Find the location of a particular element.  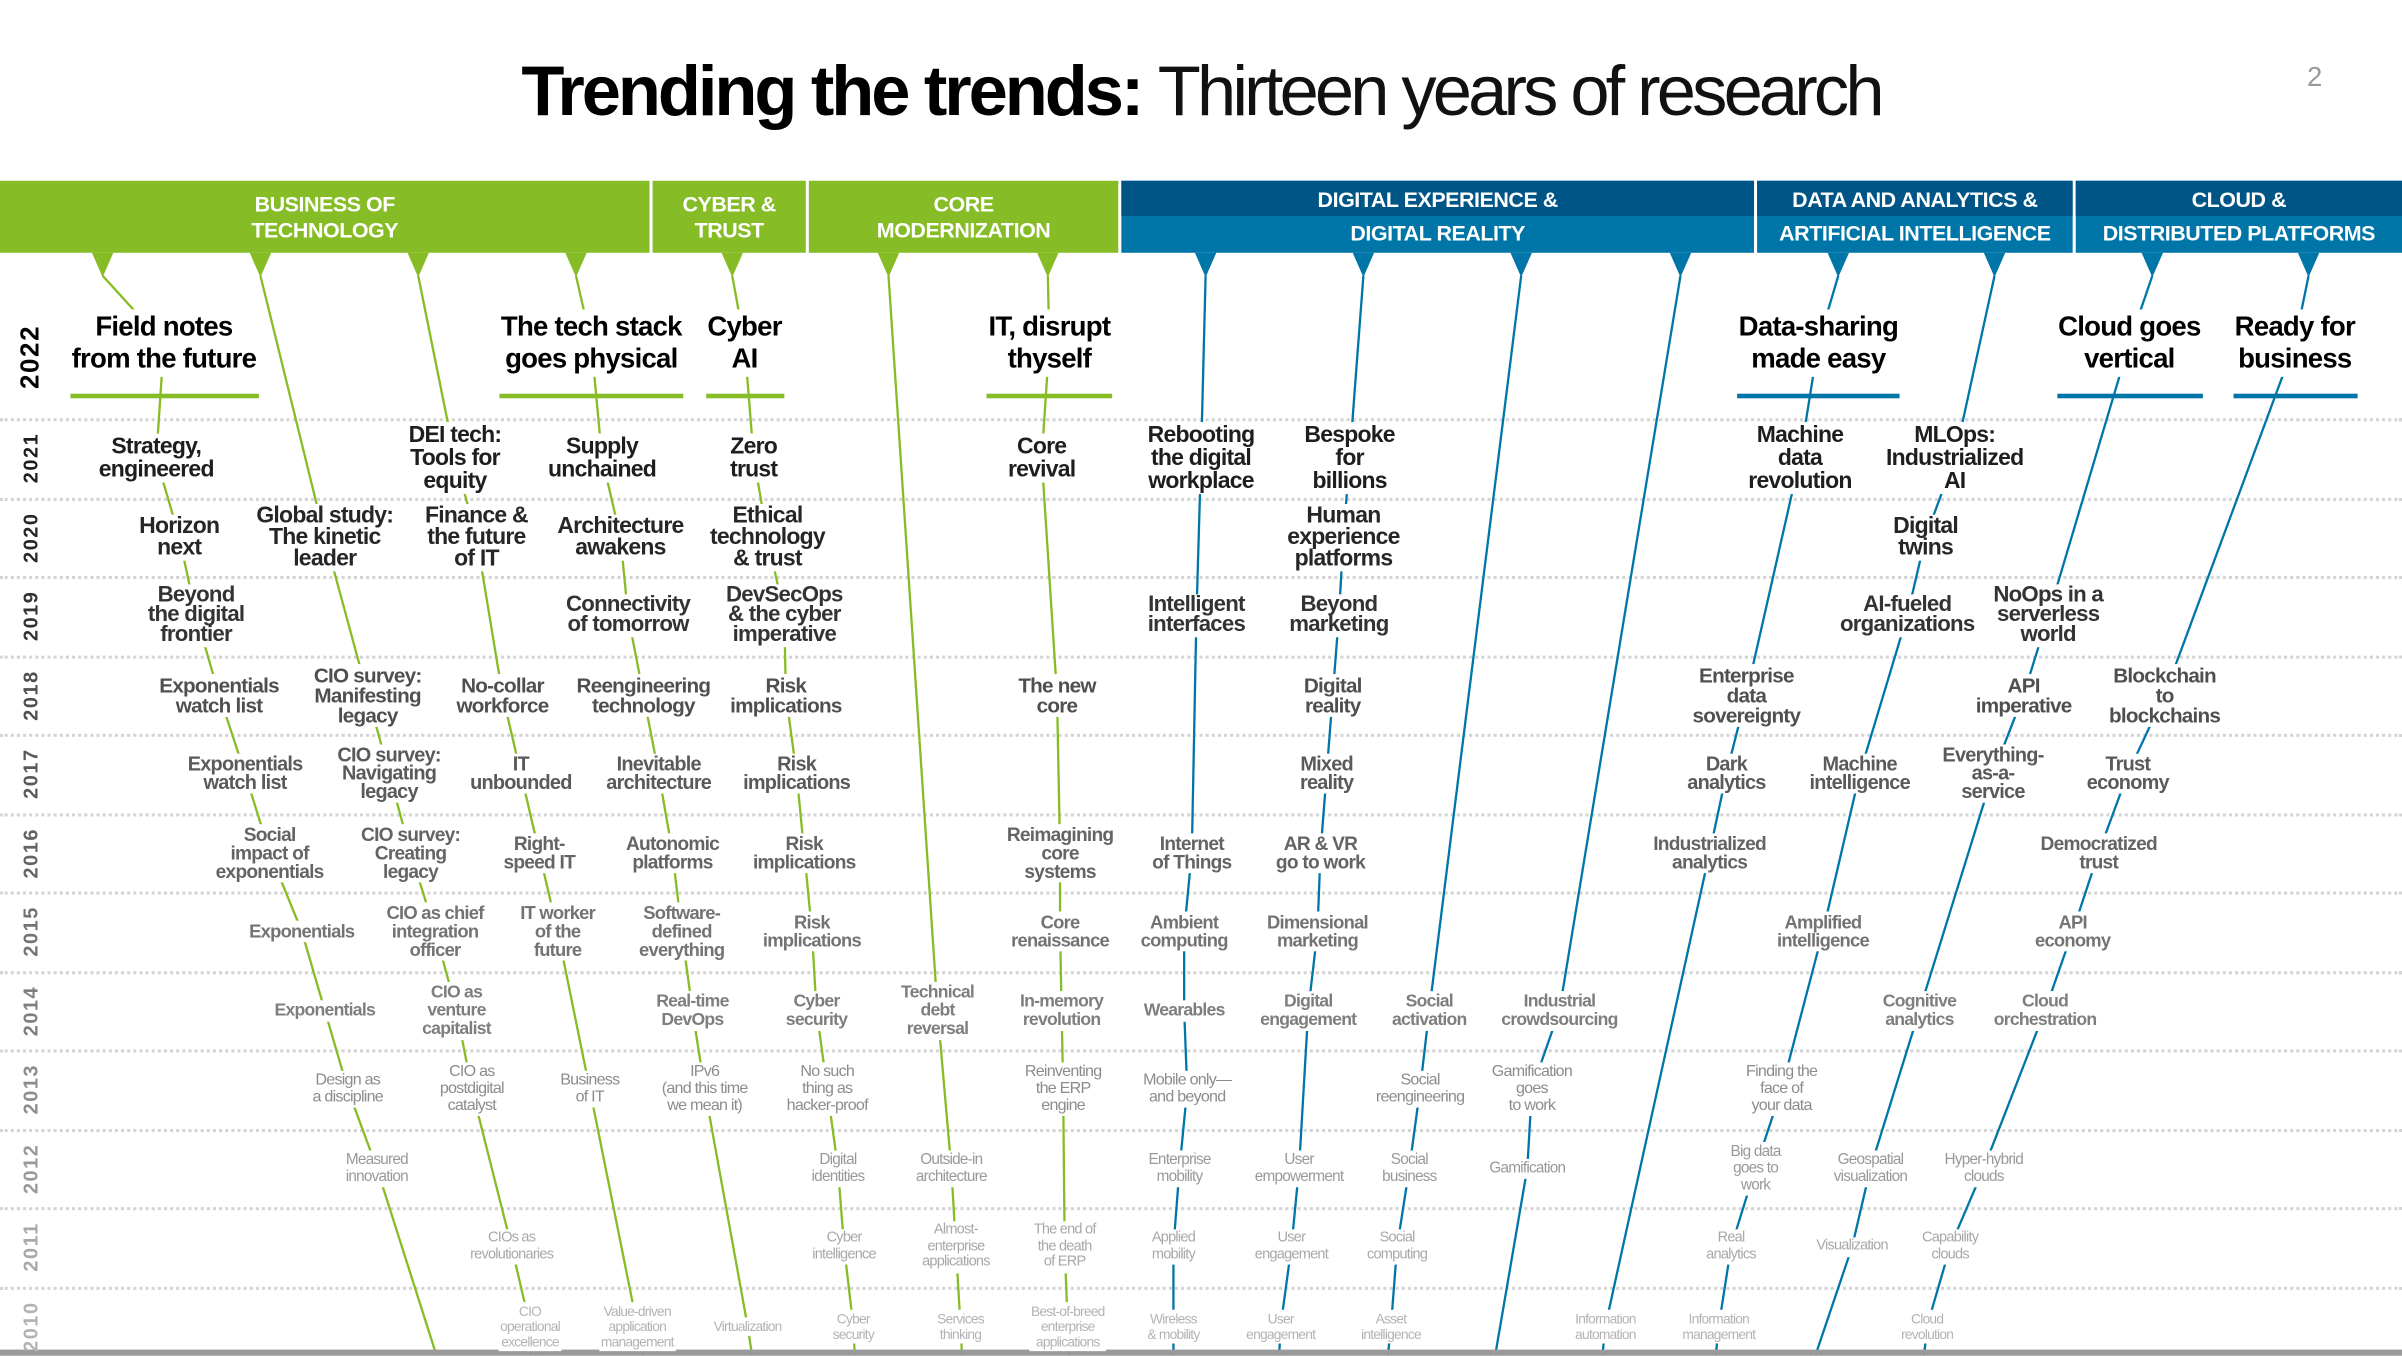

topic-label: Global study: The kinetic leader is located at coordinates (324, 536).